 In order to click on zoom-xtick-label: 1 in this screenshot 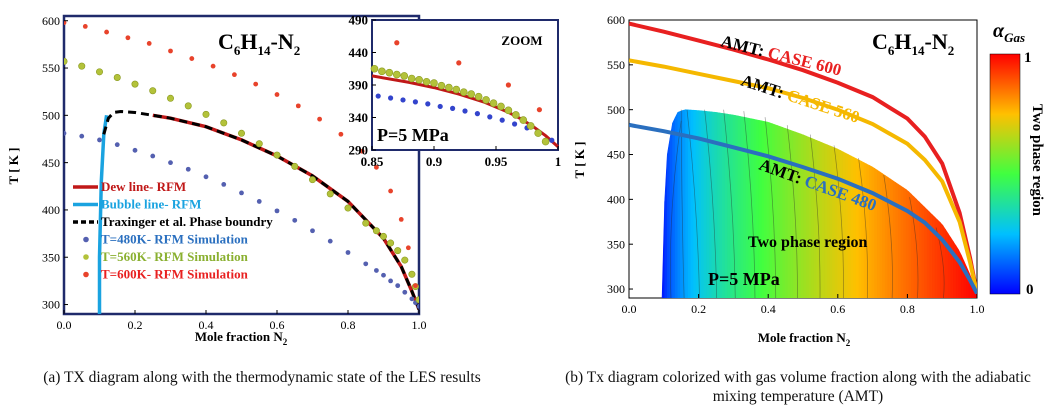, I will do `click(558, 161)`.